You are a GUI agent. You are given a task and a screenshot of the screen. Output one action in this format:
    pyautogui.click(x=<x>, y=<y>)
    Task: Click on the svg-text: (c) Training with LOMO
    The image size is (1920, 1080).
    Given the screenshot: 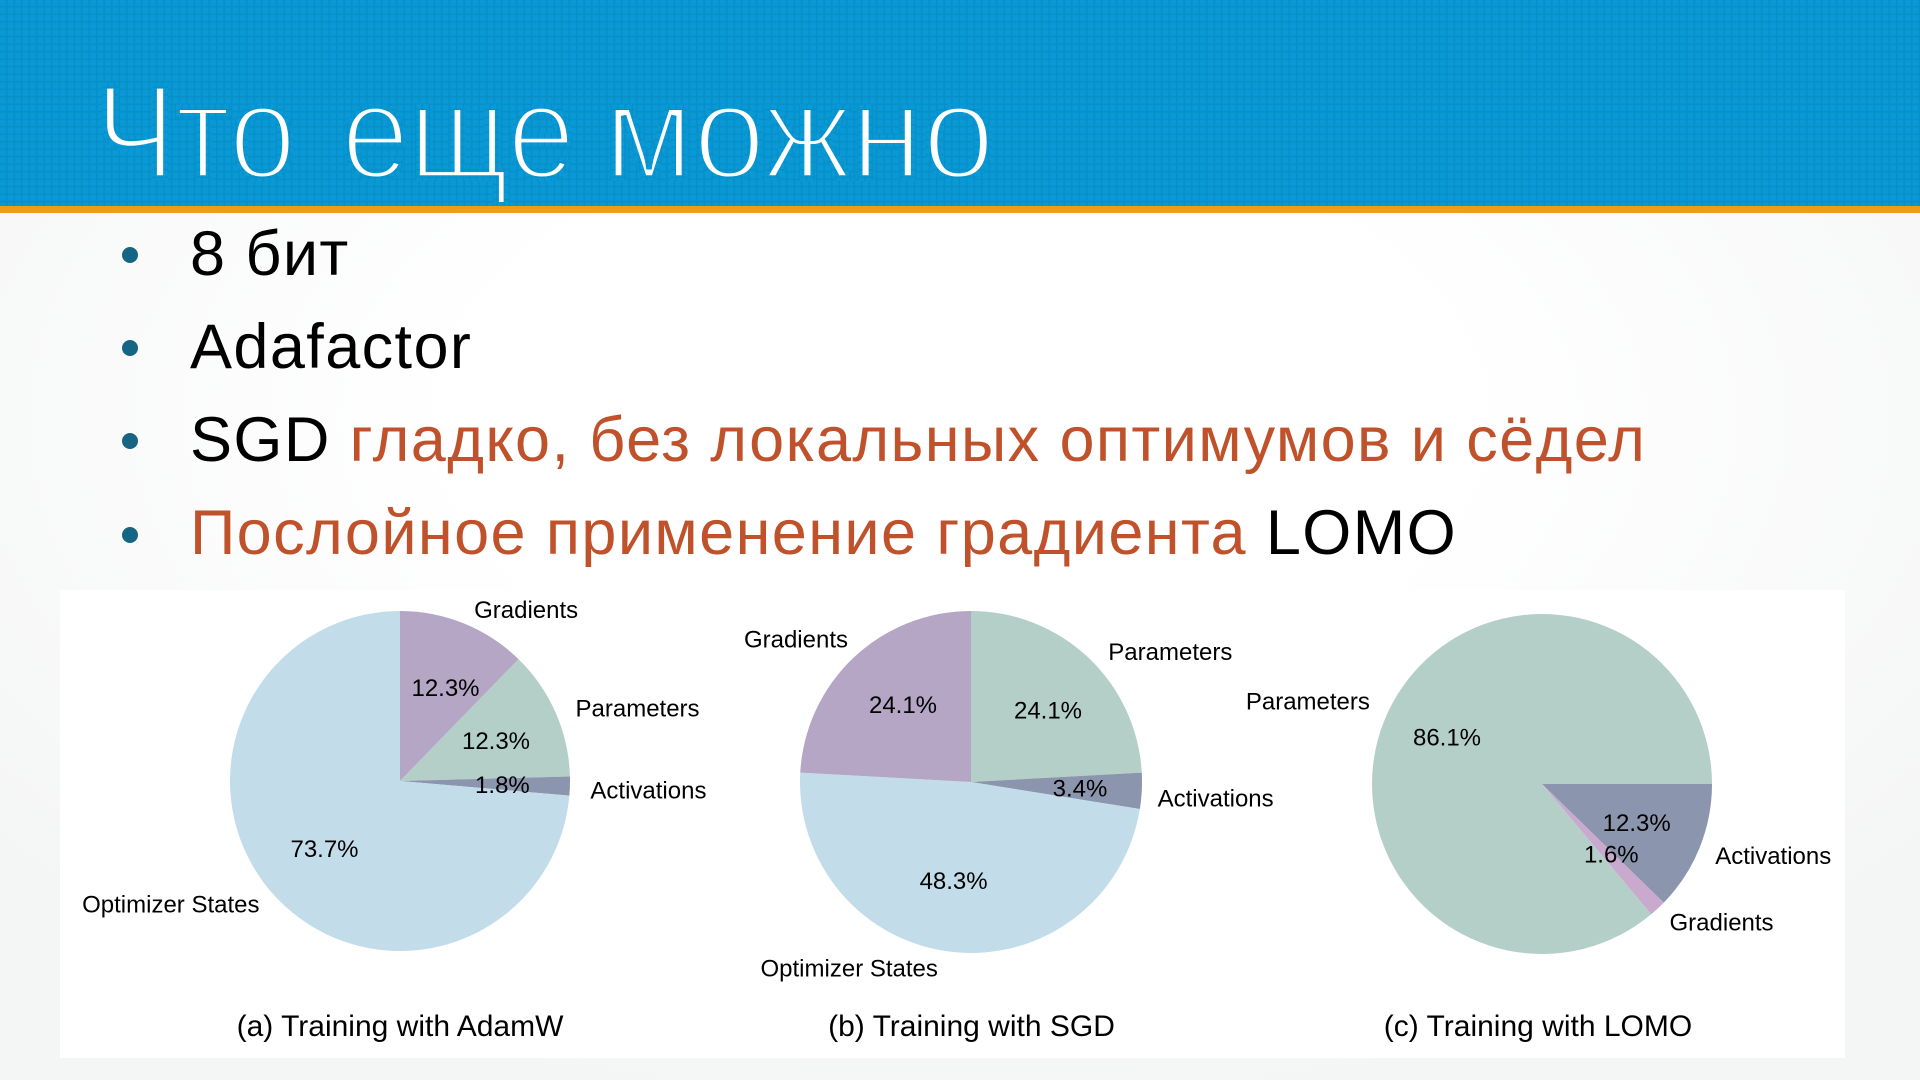 What is the action you would take?
    pyautogui.click(x=1538, y=1026)
    